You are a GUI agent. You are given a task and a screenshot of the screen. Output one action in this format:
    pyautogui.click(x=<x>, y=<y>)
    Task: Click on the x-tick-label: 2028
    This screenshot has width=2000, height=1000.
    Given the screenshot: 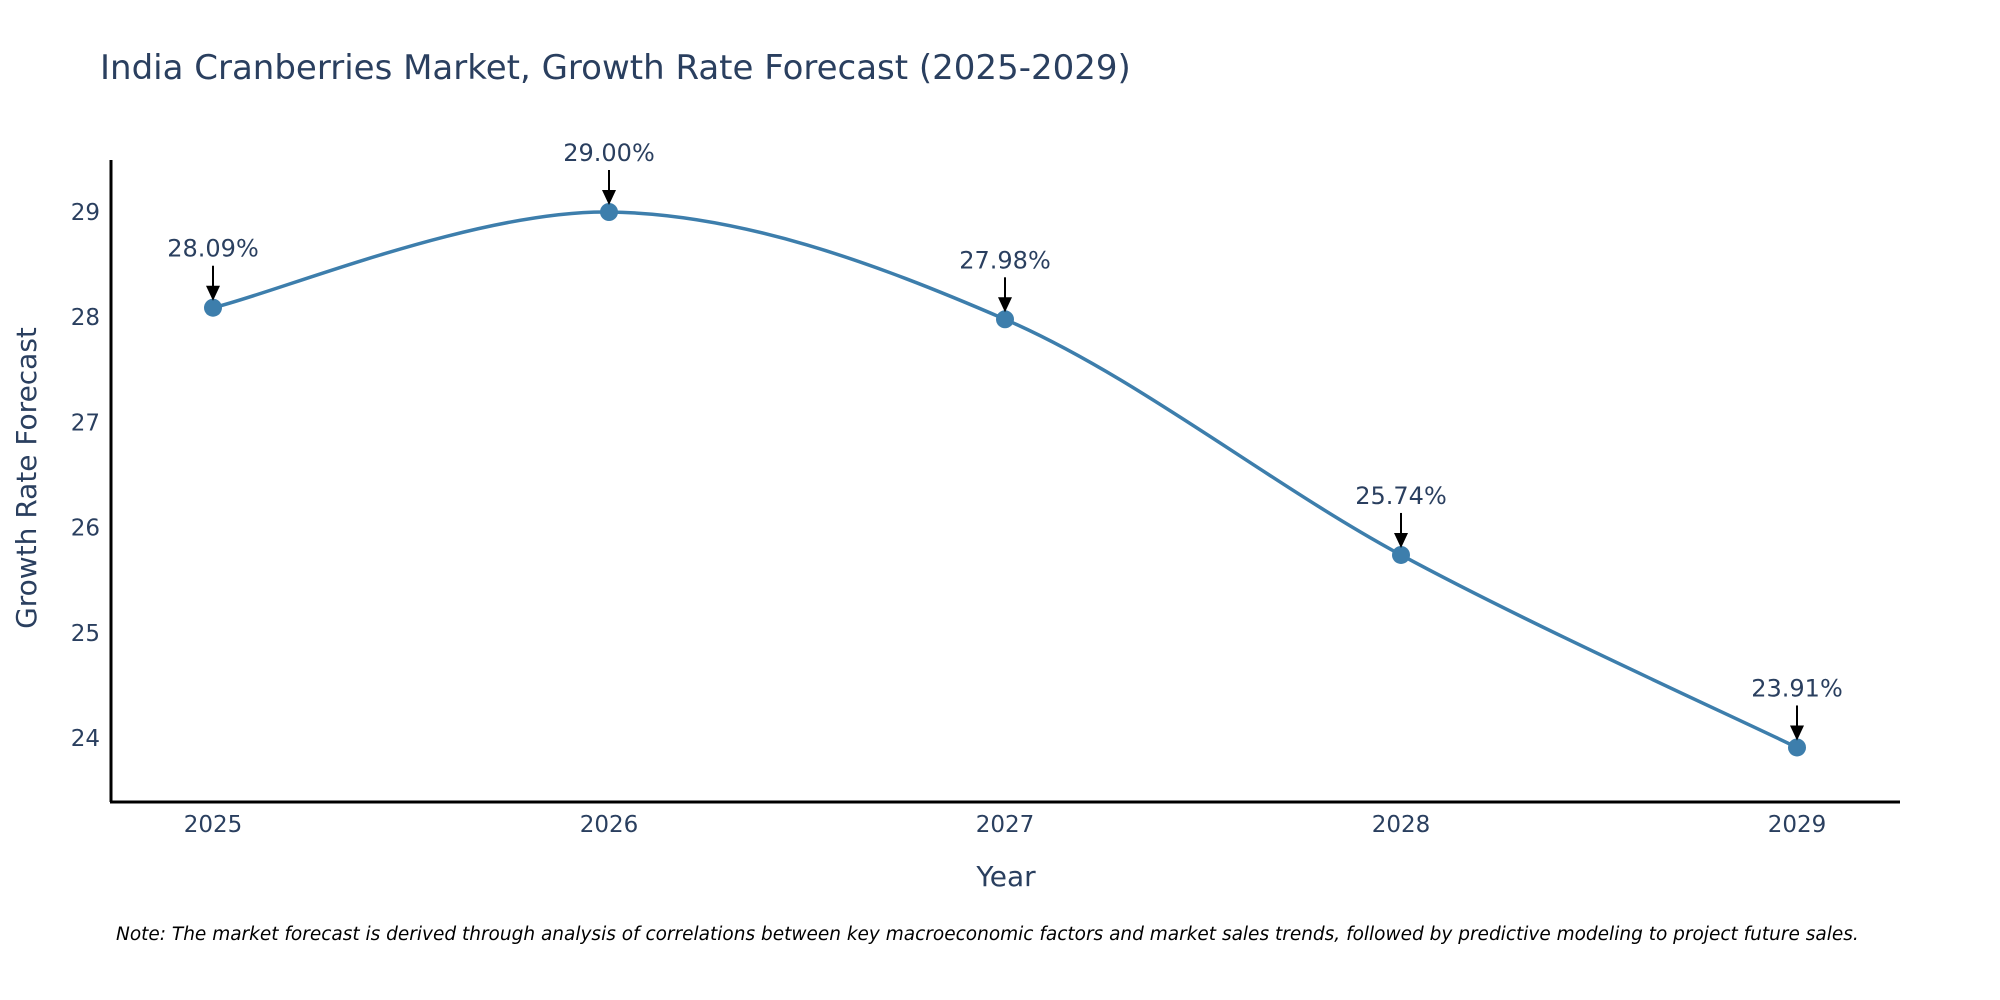 What is the action you would take?
    pyautogui.click(x=1401, y=825)
    